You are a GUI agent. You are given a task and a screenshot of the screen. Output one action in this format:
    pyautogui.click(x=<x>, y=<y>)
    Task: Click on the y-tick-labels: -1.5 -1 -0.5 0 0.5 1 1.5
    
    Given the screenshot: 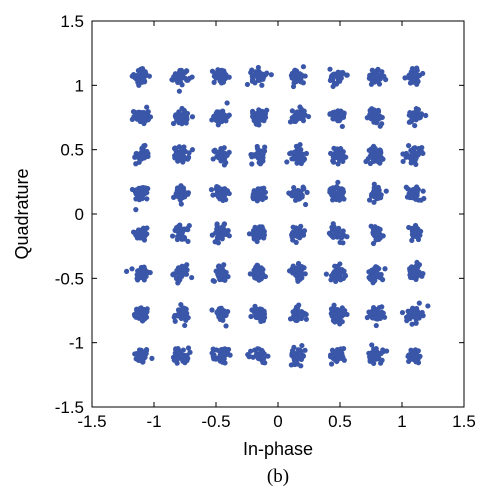 What is the action you would take?
    pyautogui.click(x=69, y=214)
    